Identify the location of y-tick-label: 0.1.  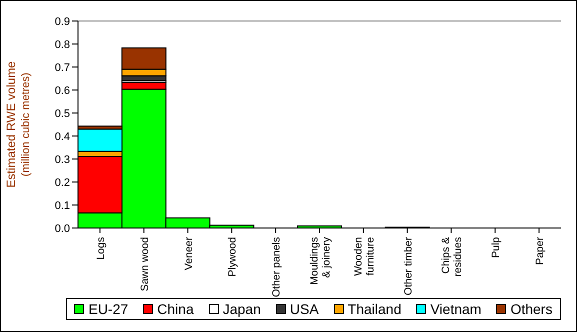
(62, 206).